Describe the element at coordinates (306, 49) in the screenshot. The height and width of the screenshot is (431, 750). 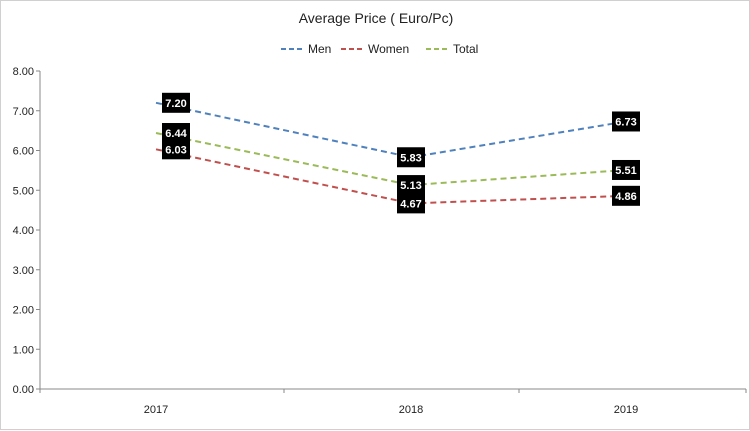
I see `legend-item-men: Men` at that location.